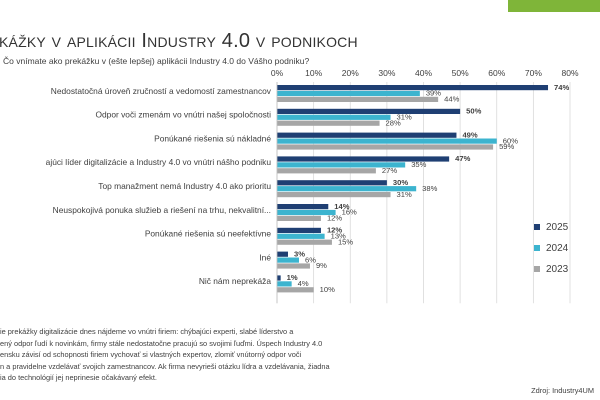  I want to click on source-text: Zdroj: Industry4UM, so click(562, 390).